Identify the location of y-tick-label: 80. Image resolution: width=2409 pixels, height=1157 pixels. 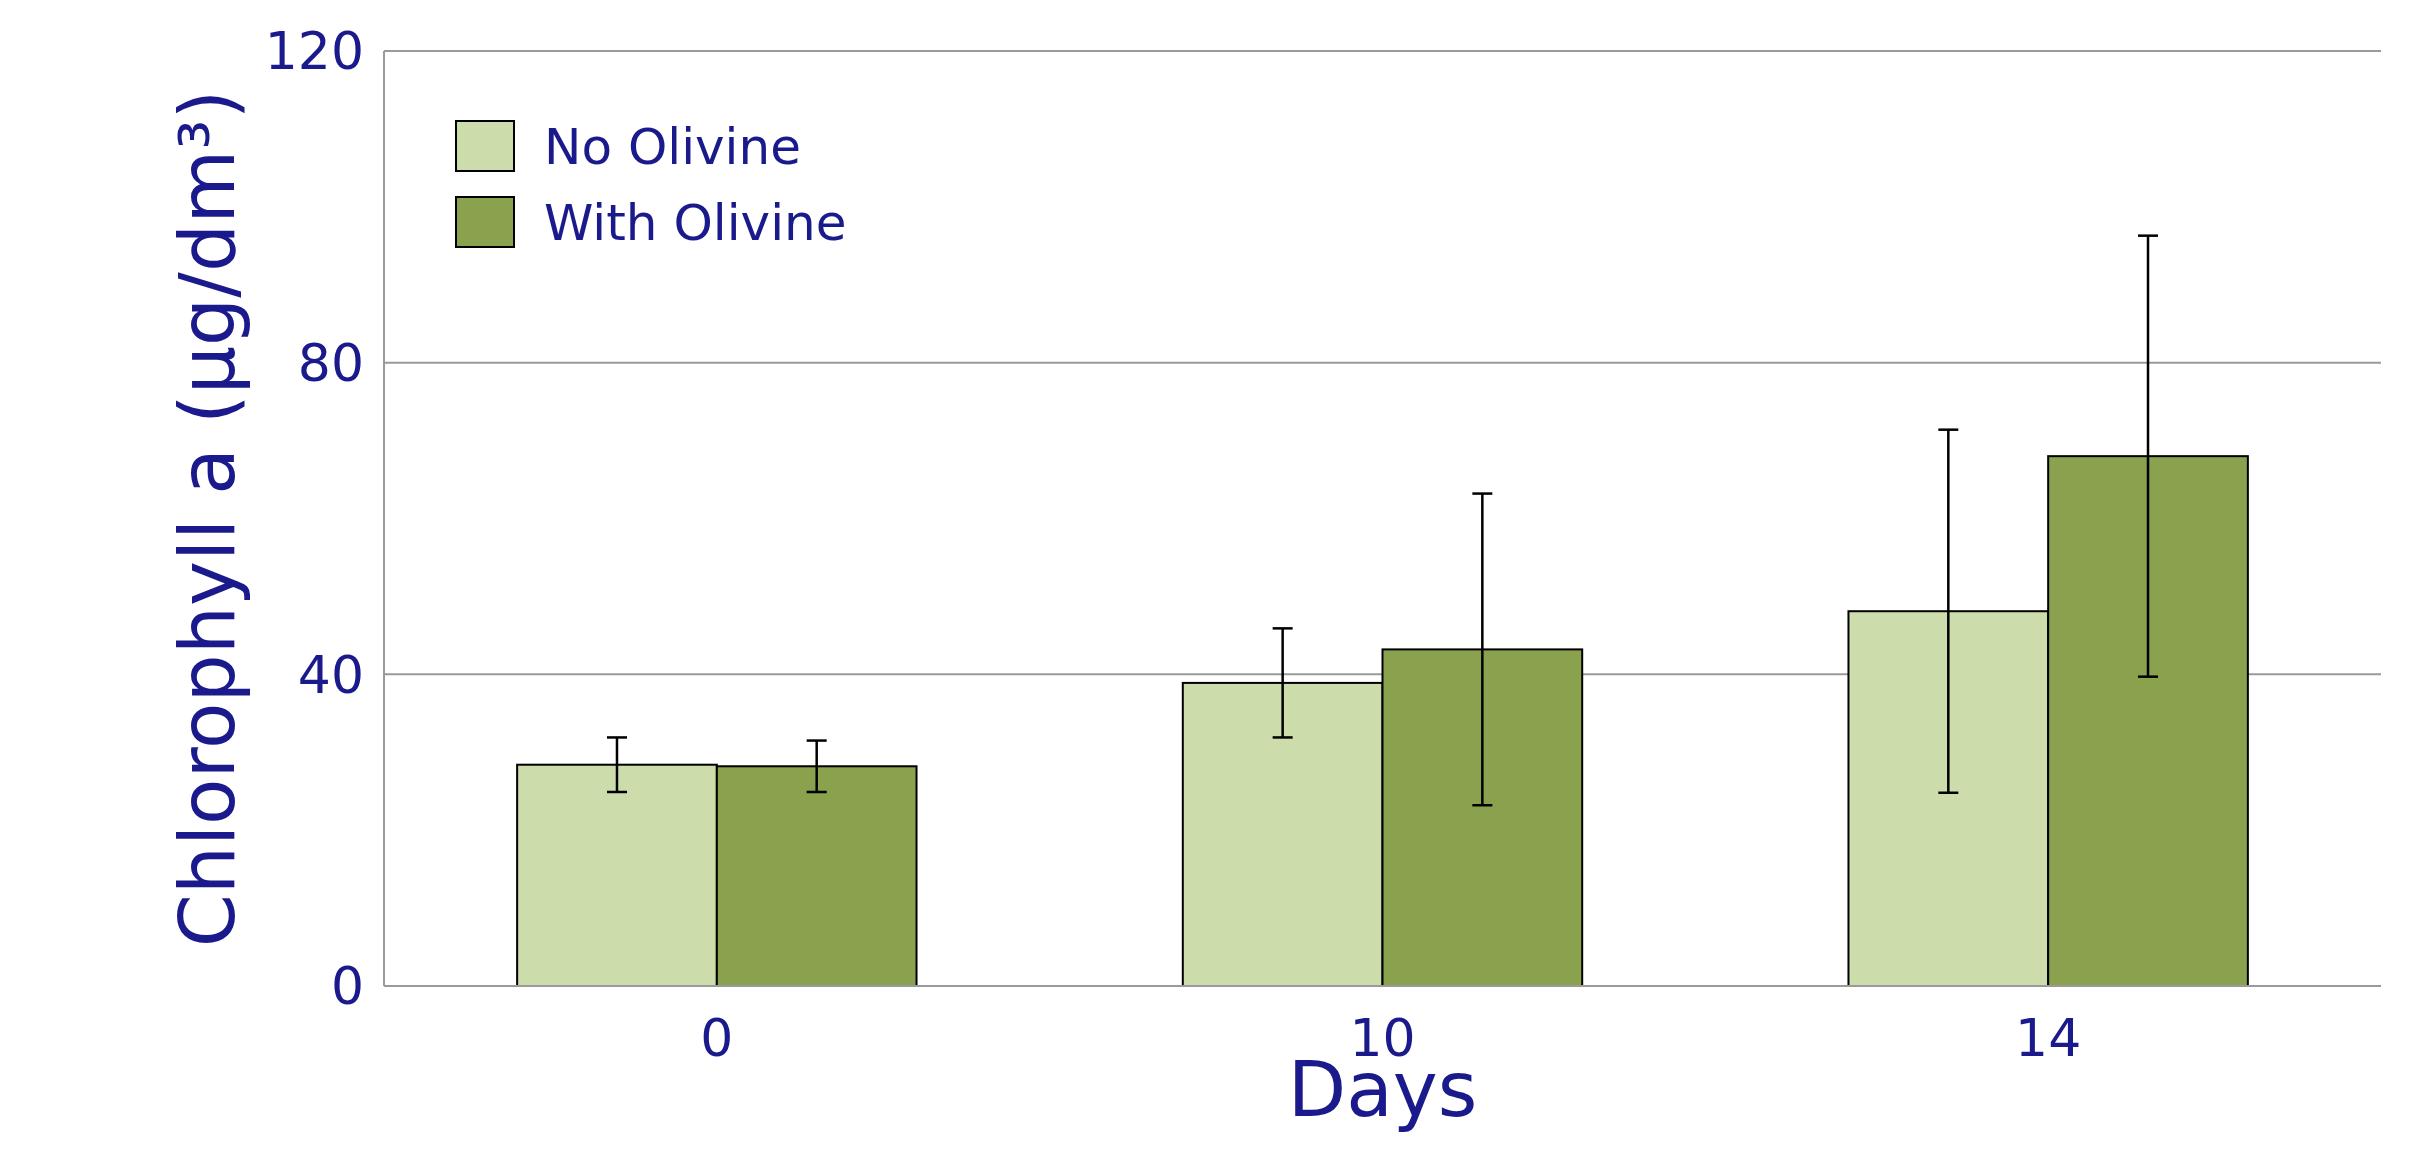
(330, 362).